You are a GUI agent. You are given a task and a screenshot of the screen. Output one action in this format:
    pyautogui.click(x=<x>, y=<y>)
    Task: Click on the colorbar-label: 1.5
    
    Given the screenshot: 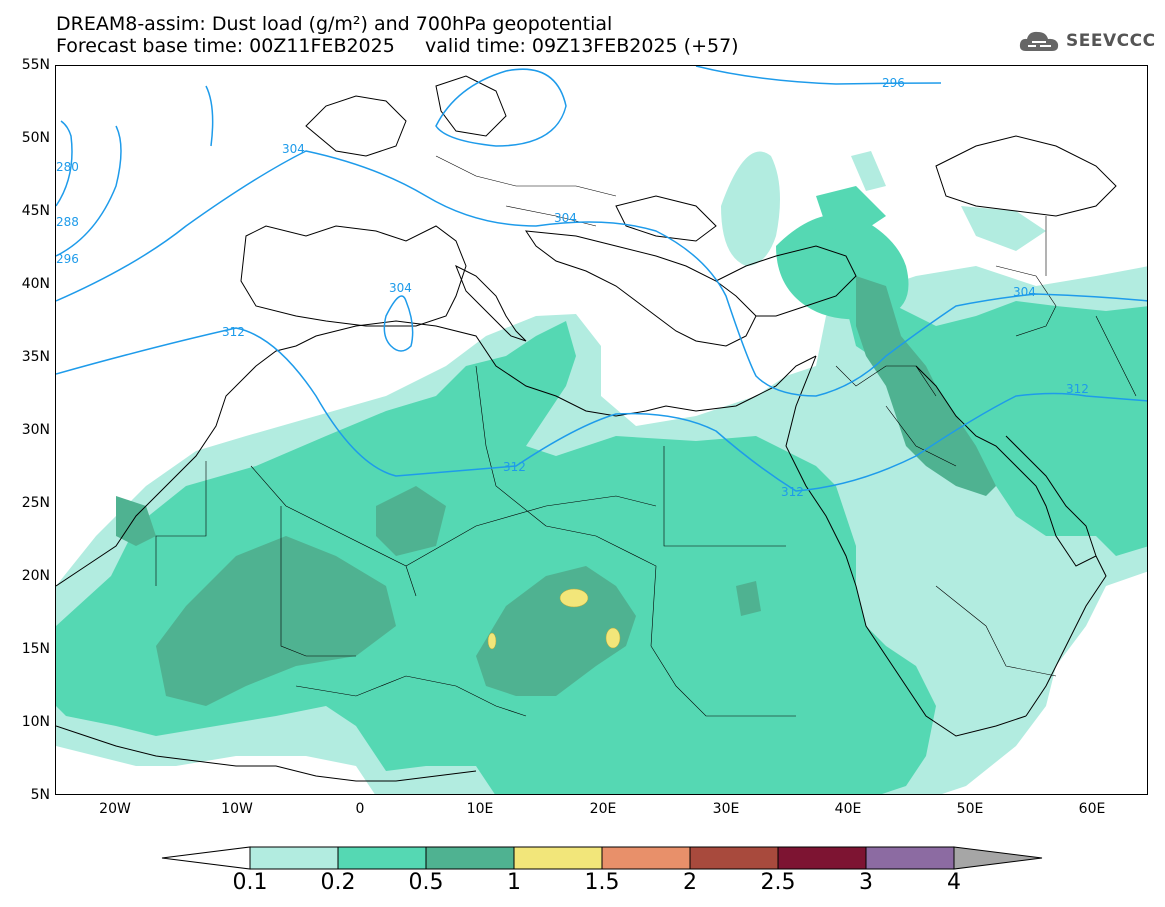 What is the action you would take?
    pyautogui.click(x=602, y=882)
    